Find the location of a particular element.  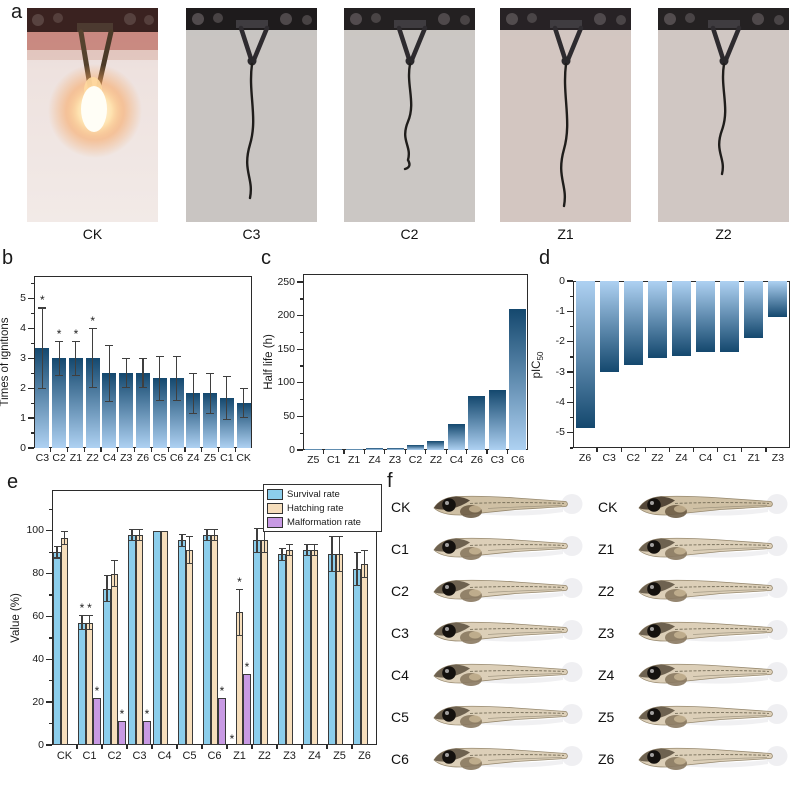

photo-label-C3: C3 is located at coordinates (251, 234).